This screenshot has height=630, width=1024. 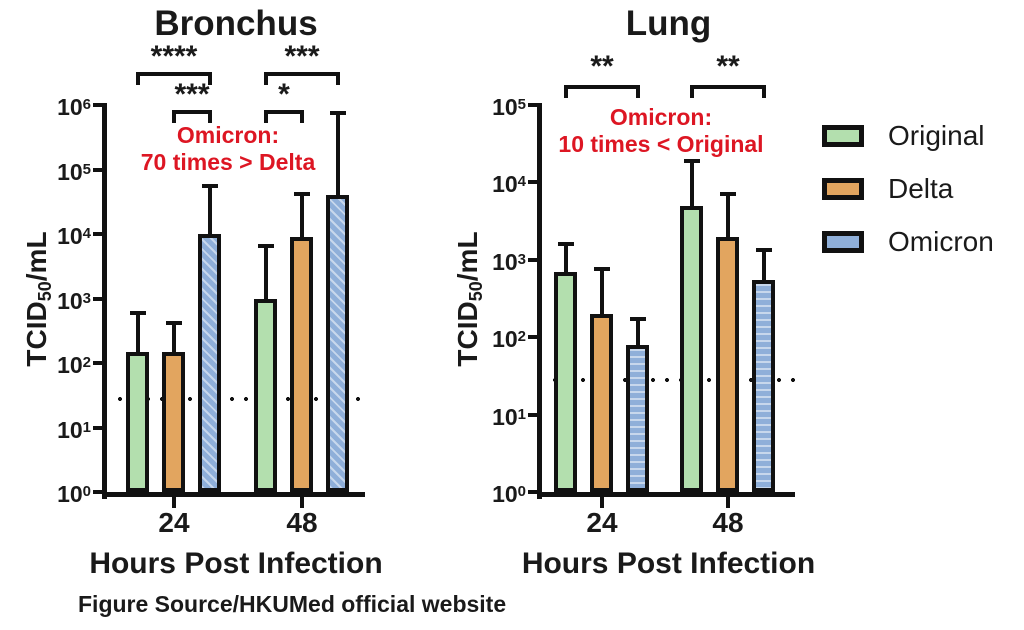 I want to click on annotation-text: Omicron: 70 times > Delta, so click(x=228, y=149).